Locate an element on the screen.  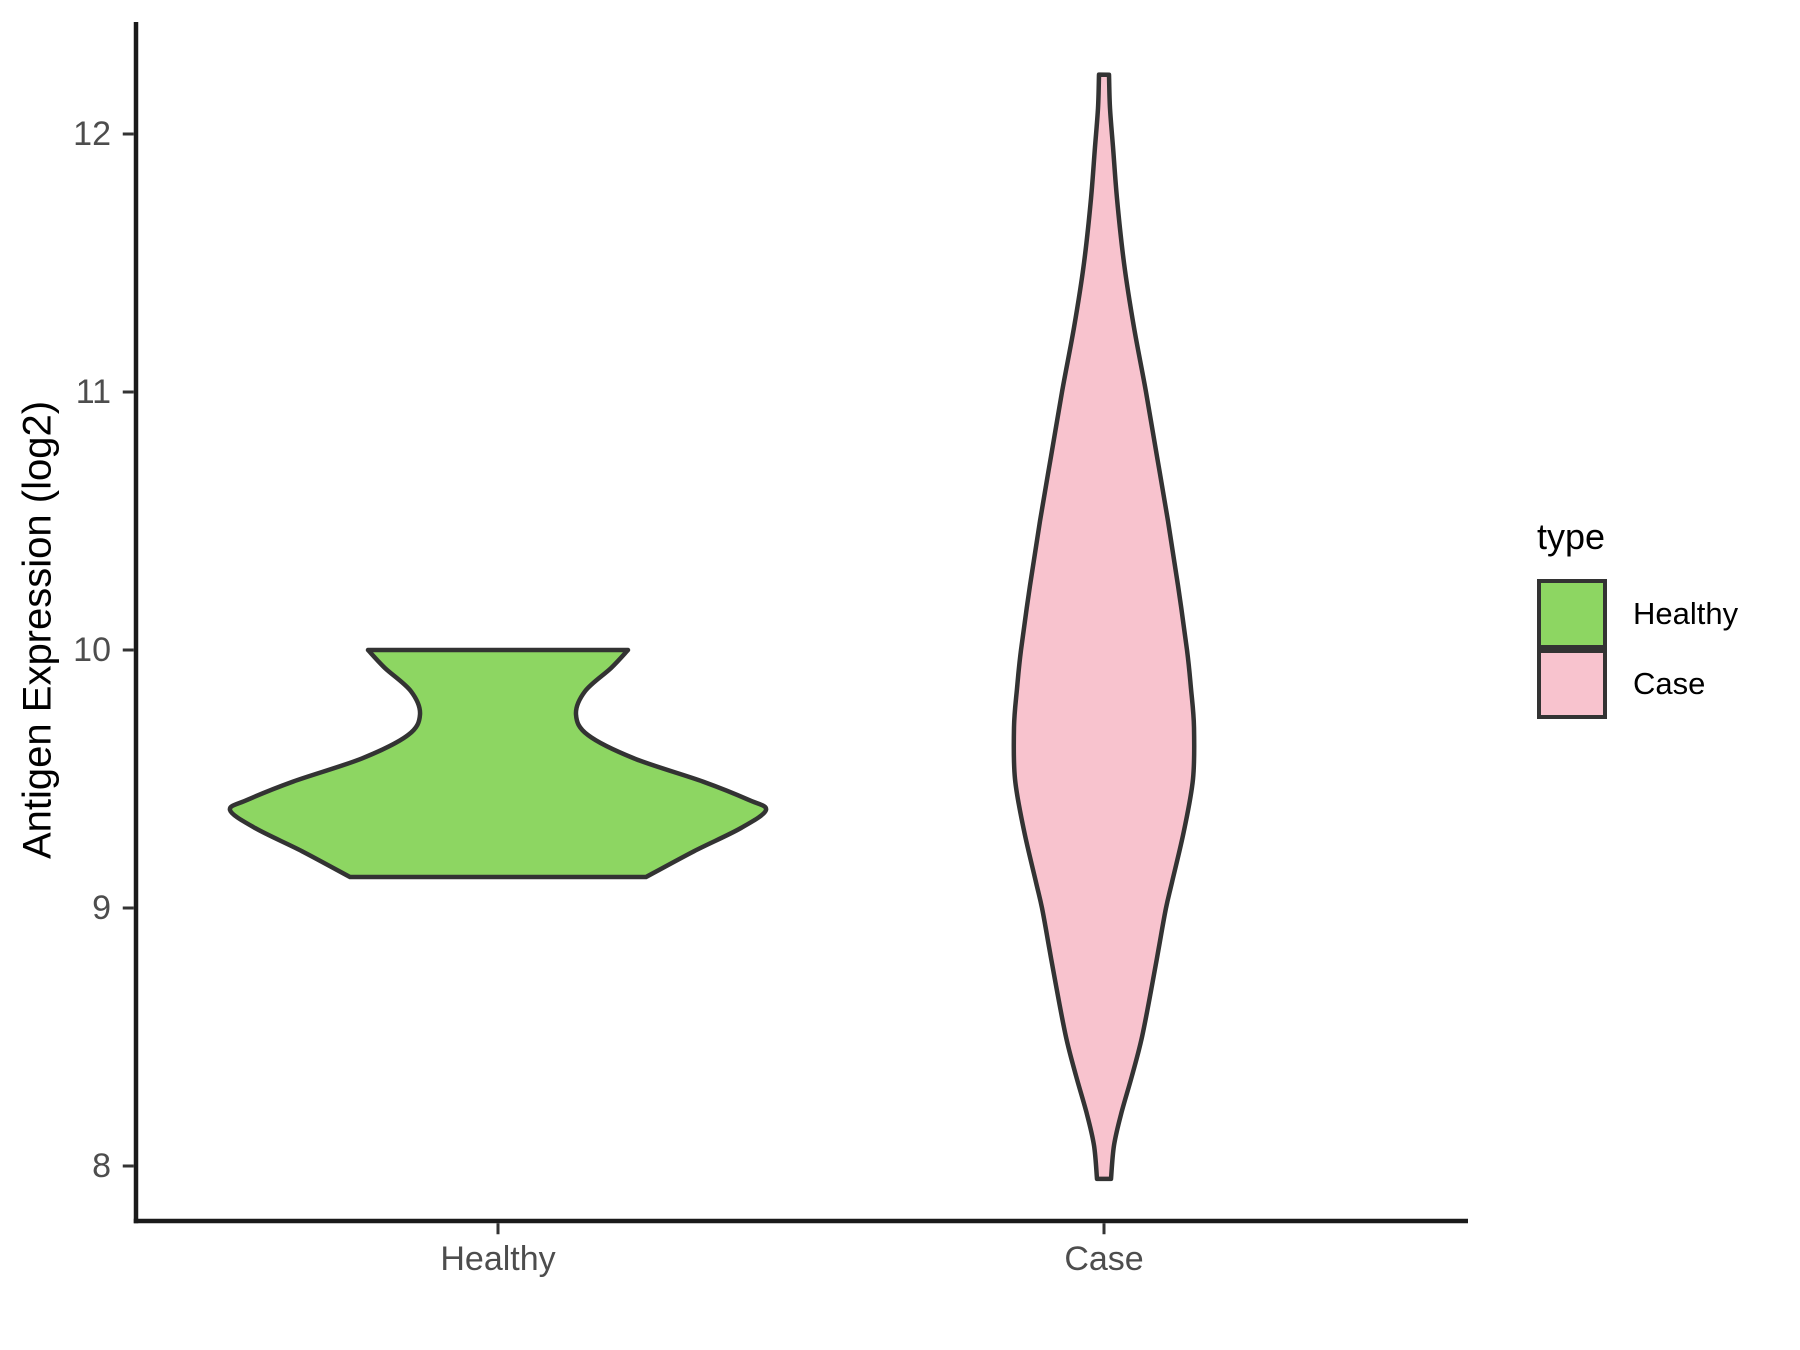
legend-item-case: Case is located at coordinates (1637, 684).